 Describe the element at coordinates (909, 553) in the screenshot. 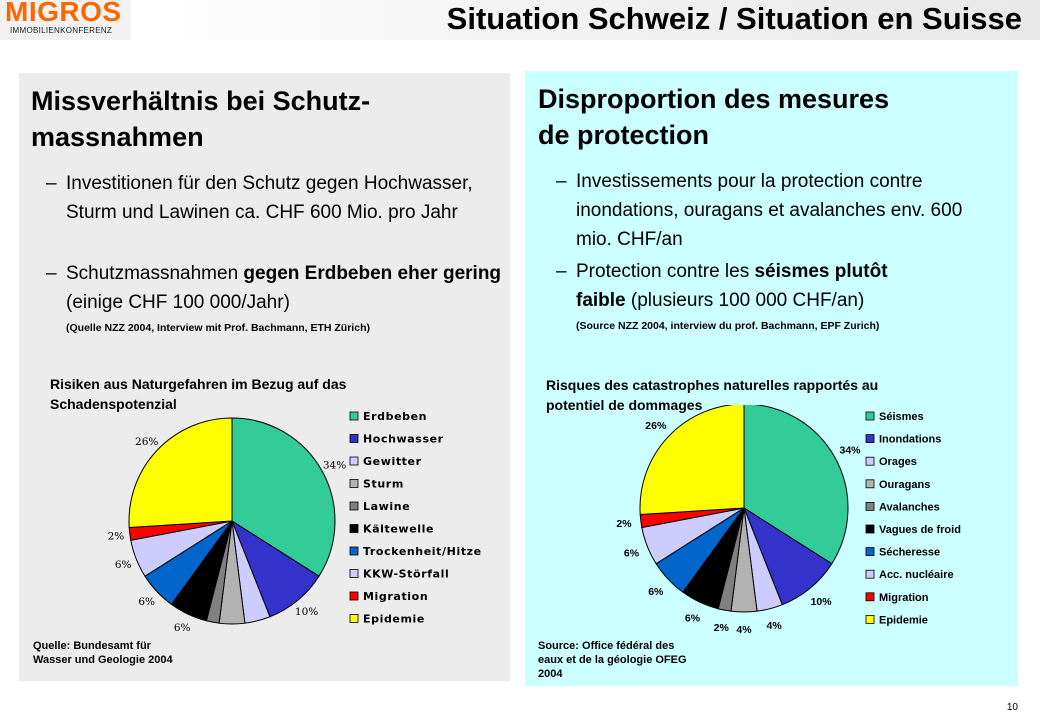

I see `legend-label-secheresse: Sécheresse` at that location.